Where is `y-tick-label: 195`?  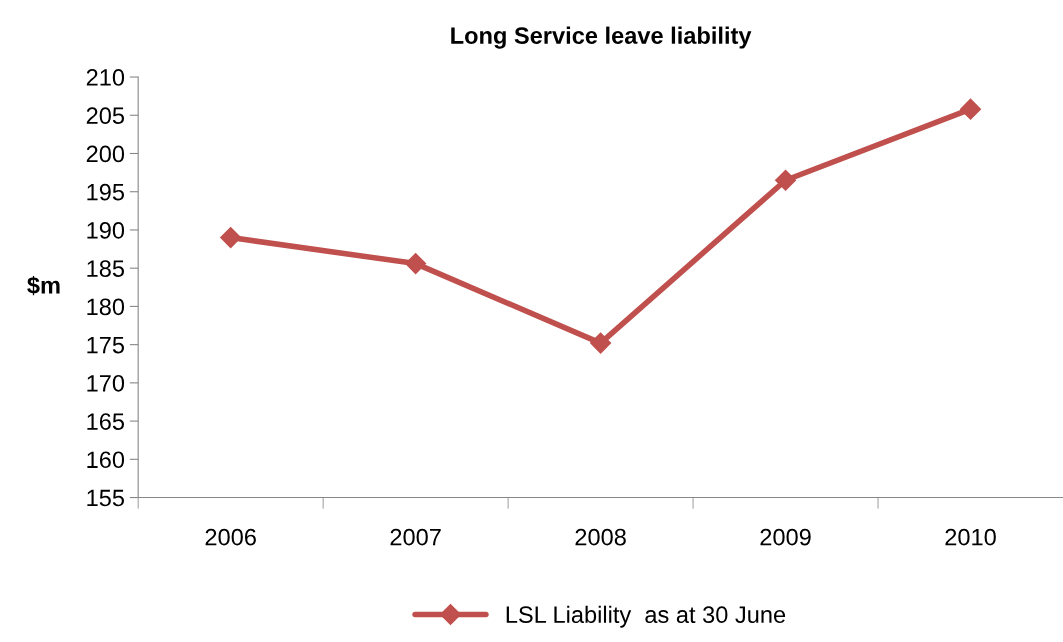 y-tick-label: 195 is located at coordinates (106, 192).